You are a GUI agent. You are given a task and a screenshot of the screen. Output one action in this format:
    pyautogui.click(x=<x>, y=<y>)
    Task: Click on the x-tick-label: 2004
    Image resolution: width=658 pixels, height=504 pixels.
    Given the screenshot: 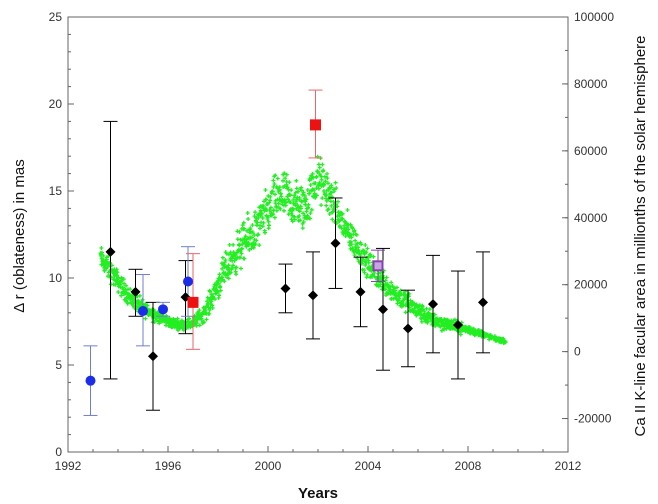 What is the action you would take?
    pyautogui.click(x=368, y=466)
    